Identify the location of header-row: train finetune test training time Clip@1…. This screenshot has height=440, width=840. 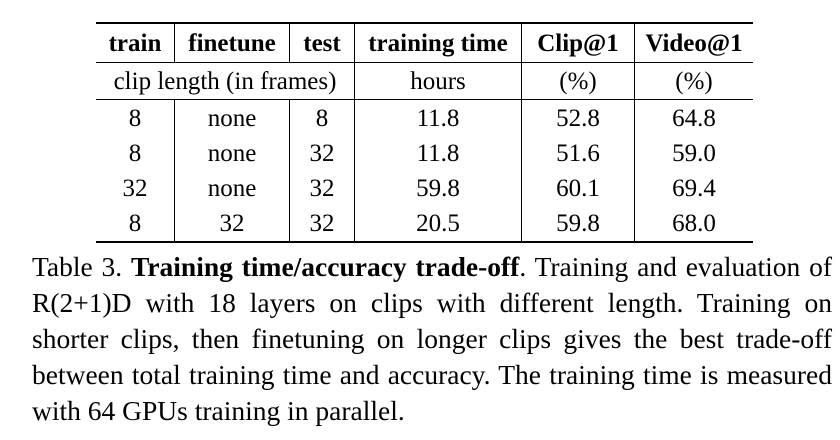
(424, 42).